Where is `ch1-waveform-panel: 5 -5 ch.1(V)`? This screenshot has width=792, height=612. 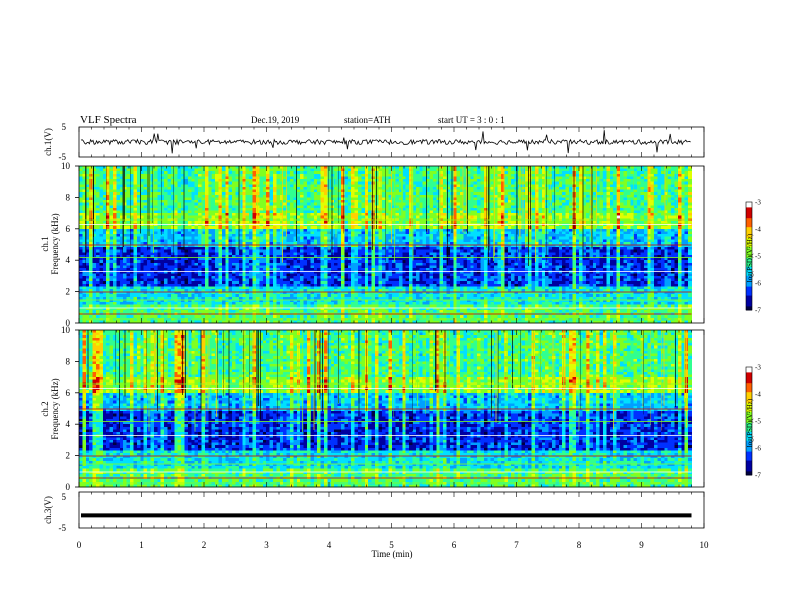
ch1-waveform-panel: 5 -5 ch.1(V) is located at coordinates (374, 142).